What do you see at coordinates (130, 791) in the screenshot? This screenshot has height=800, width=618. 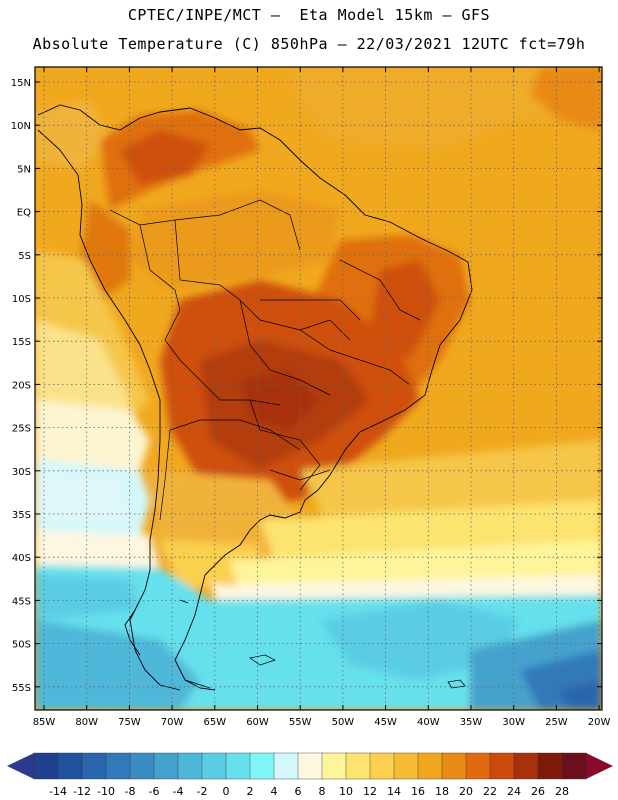 I see `colorbar-label: -8` at bounding box center [130, 791].